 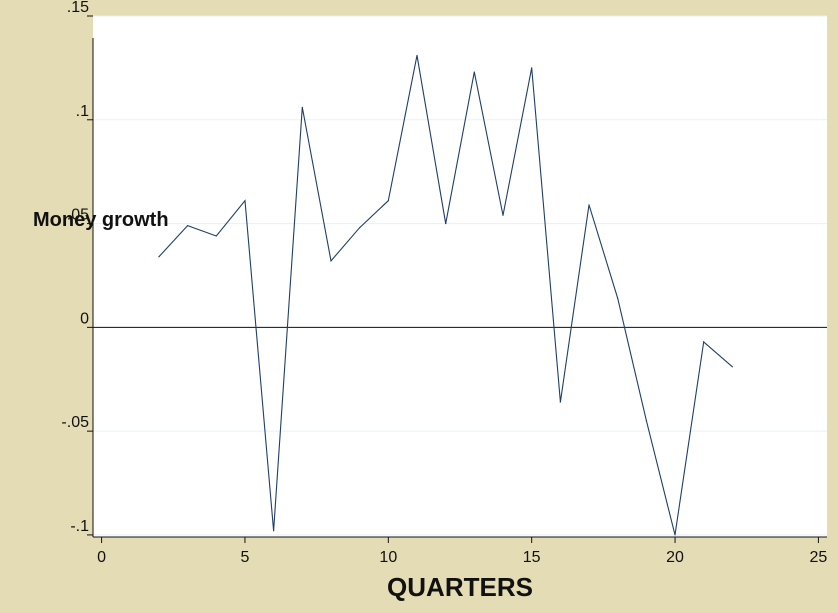 What do you see at coordinates (245, 557) in the screenshot?
I see `x-tick-label: 5` at bounding box center [245, 557].